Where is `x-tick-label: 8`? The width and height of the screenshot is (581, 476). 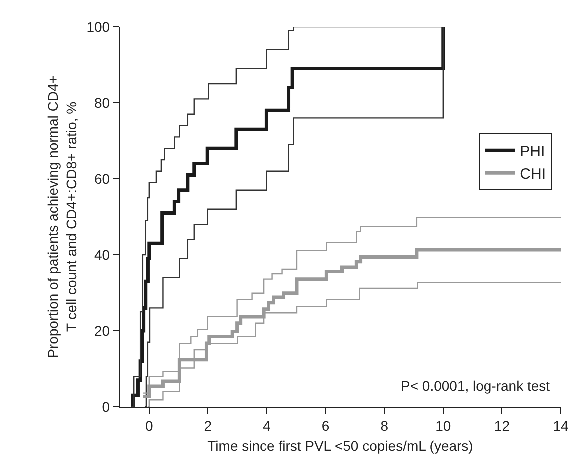 x-tick-label: 8 is located at coordinates (384, 426).